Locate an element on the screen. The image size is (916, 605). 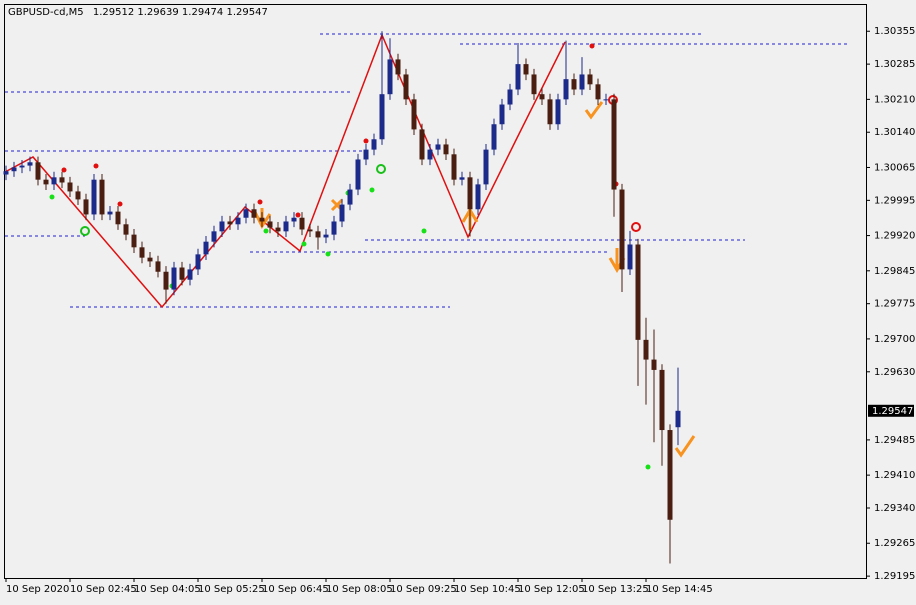
y-tick-label: 1.29700 is located at coordinates (894, 339).